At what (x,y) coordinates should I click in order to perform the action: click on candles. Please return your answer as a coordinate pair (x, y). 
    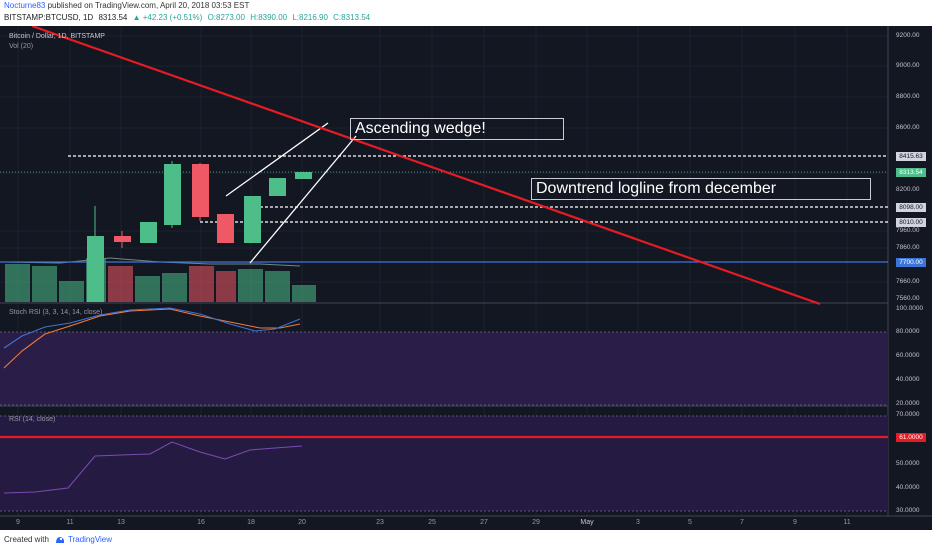
    Looking at the image, I should click on (199, 231).